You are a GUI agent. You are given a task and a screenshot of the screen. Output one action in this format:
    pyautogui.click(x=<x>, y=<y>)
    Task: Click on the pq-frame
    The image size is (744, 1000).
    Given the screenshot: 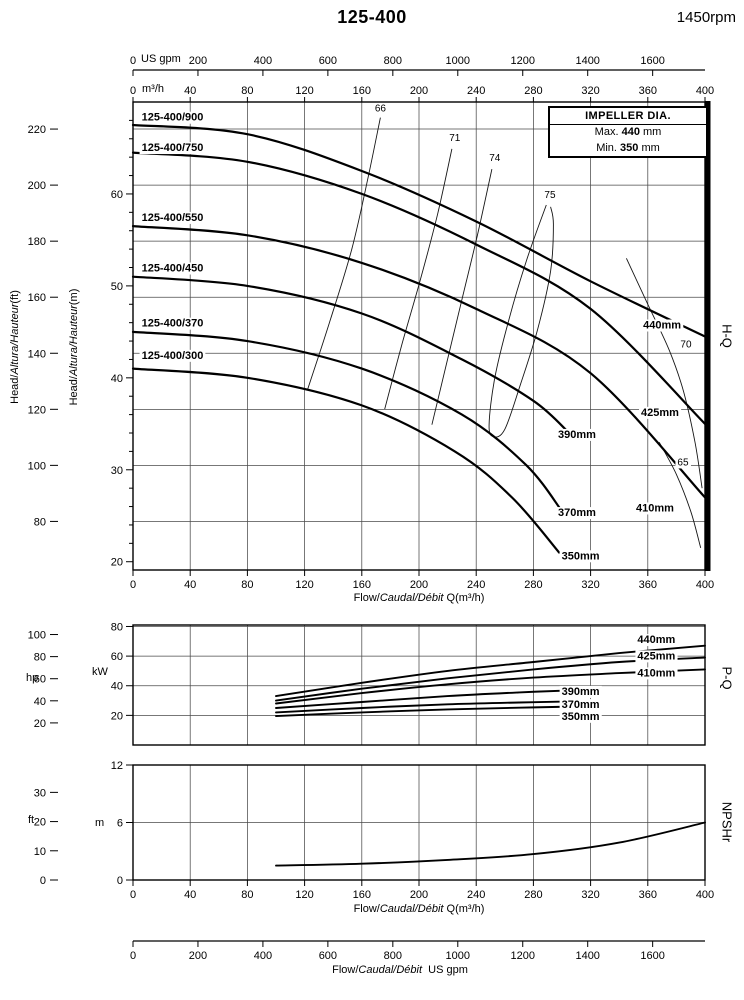 What is the action you would take?
    pyautogui.click(x=419, y=685)
    